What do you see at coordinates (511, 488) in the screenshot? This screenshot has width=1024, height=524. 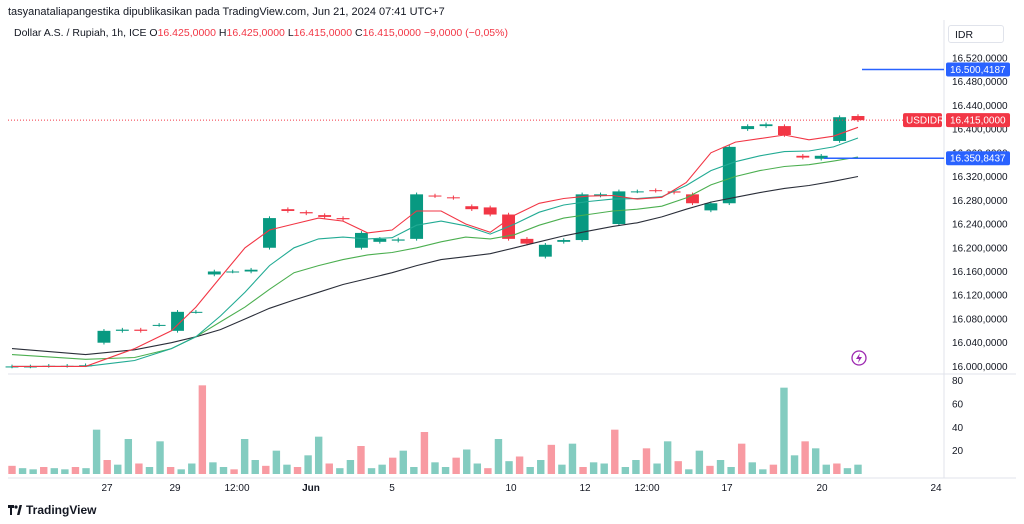 I see `time-tick-label: 10` at bounding box center [511, 488].